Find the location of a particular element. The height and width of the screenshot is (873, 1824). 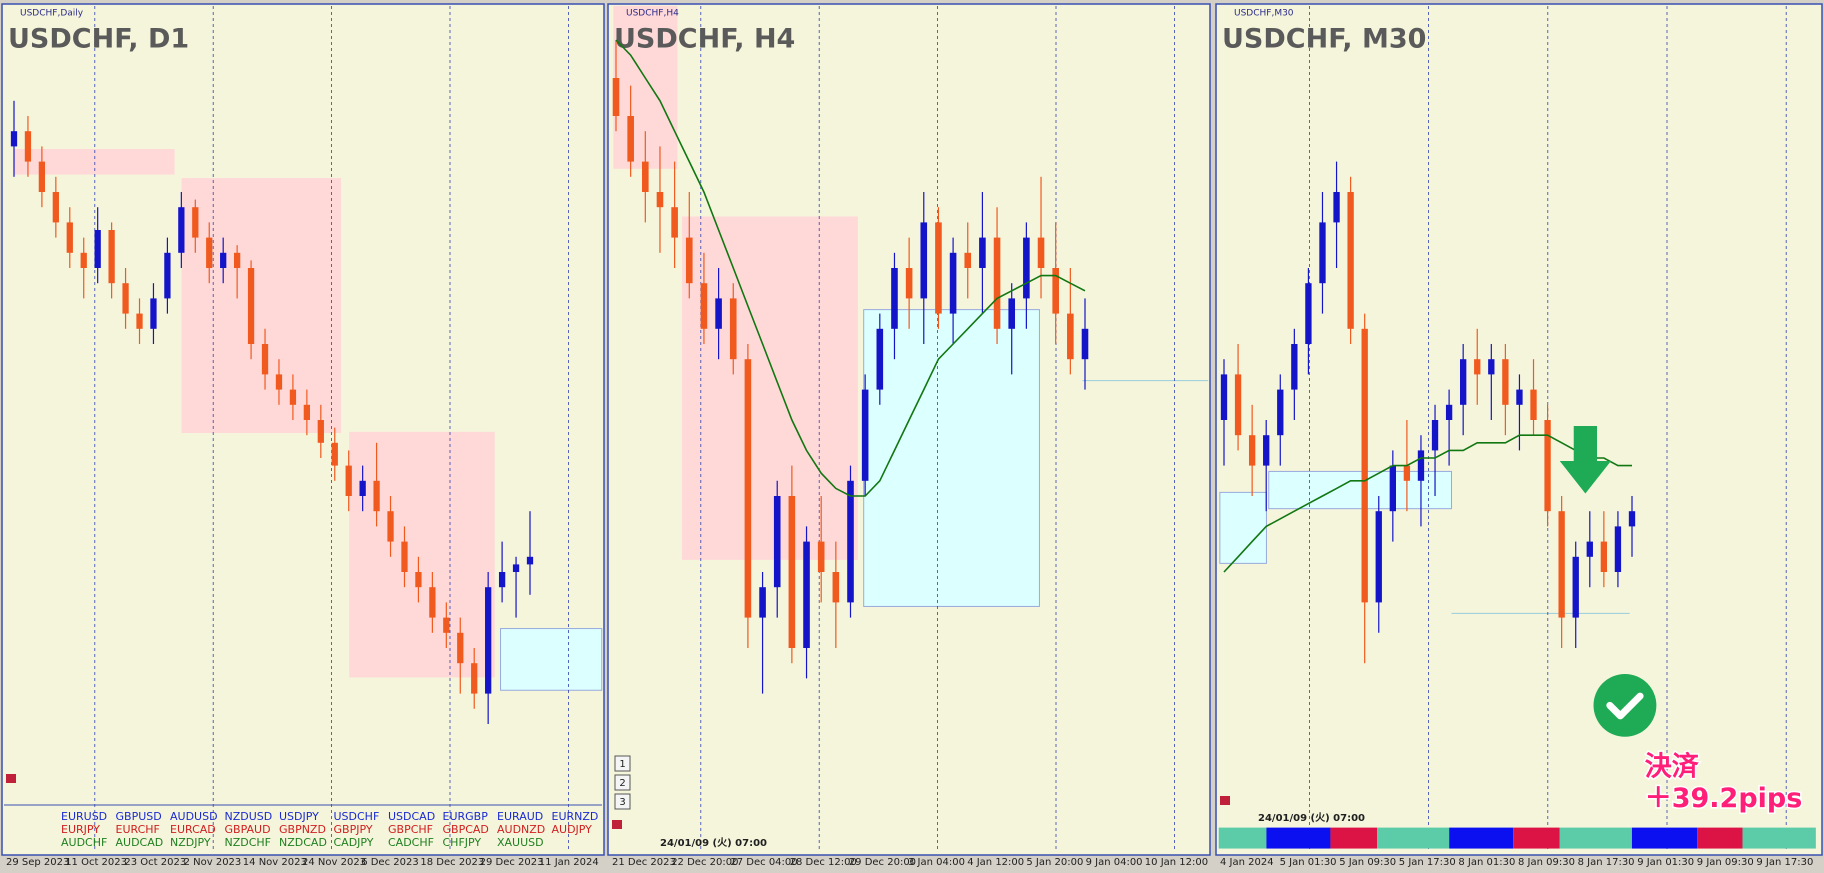

symbol-button: EURCAD is located at coordinates (193, 829).